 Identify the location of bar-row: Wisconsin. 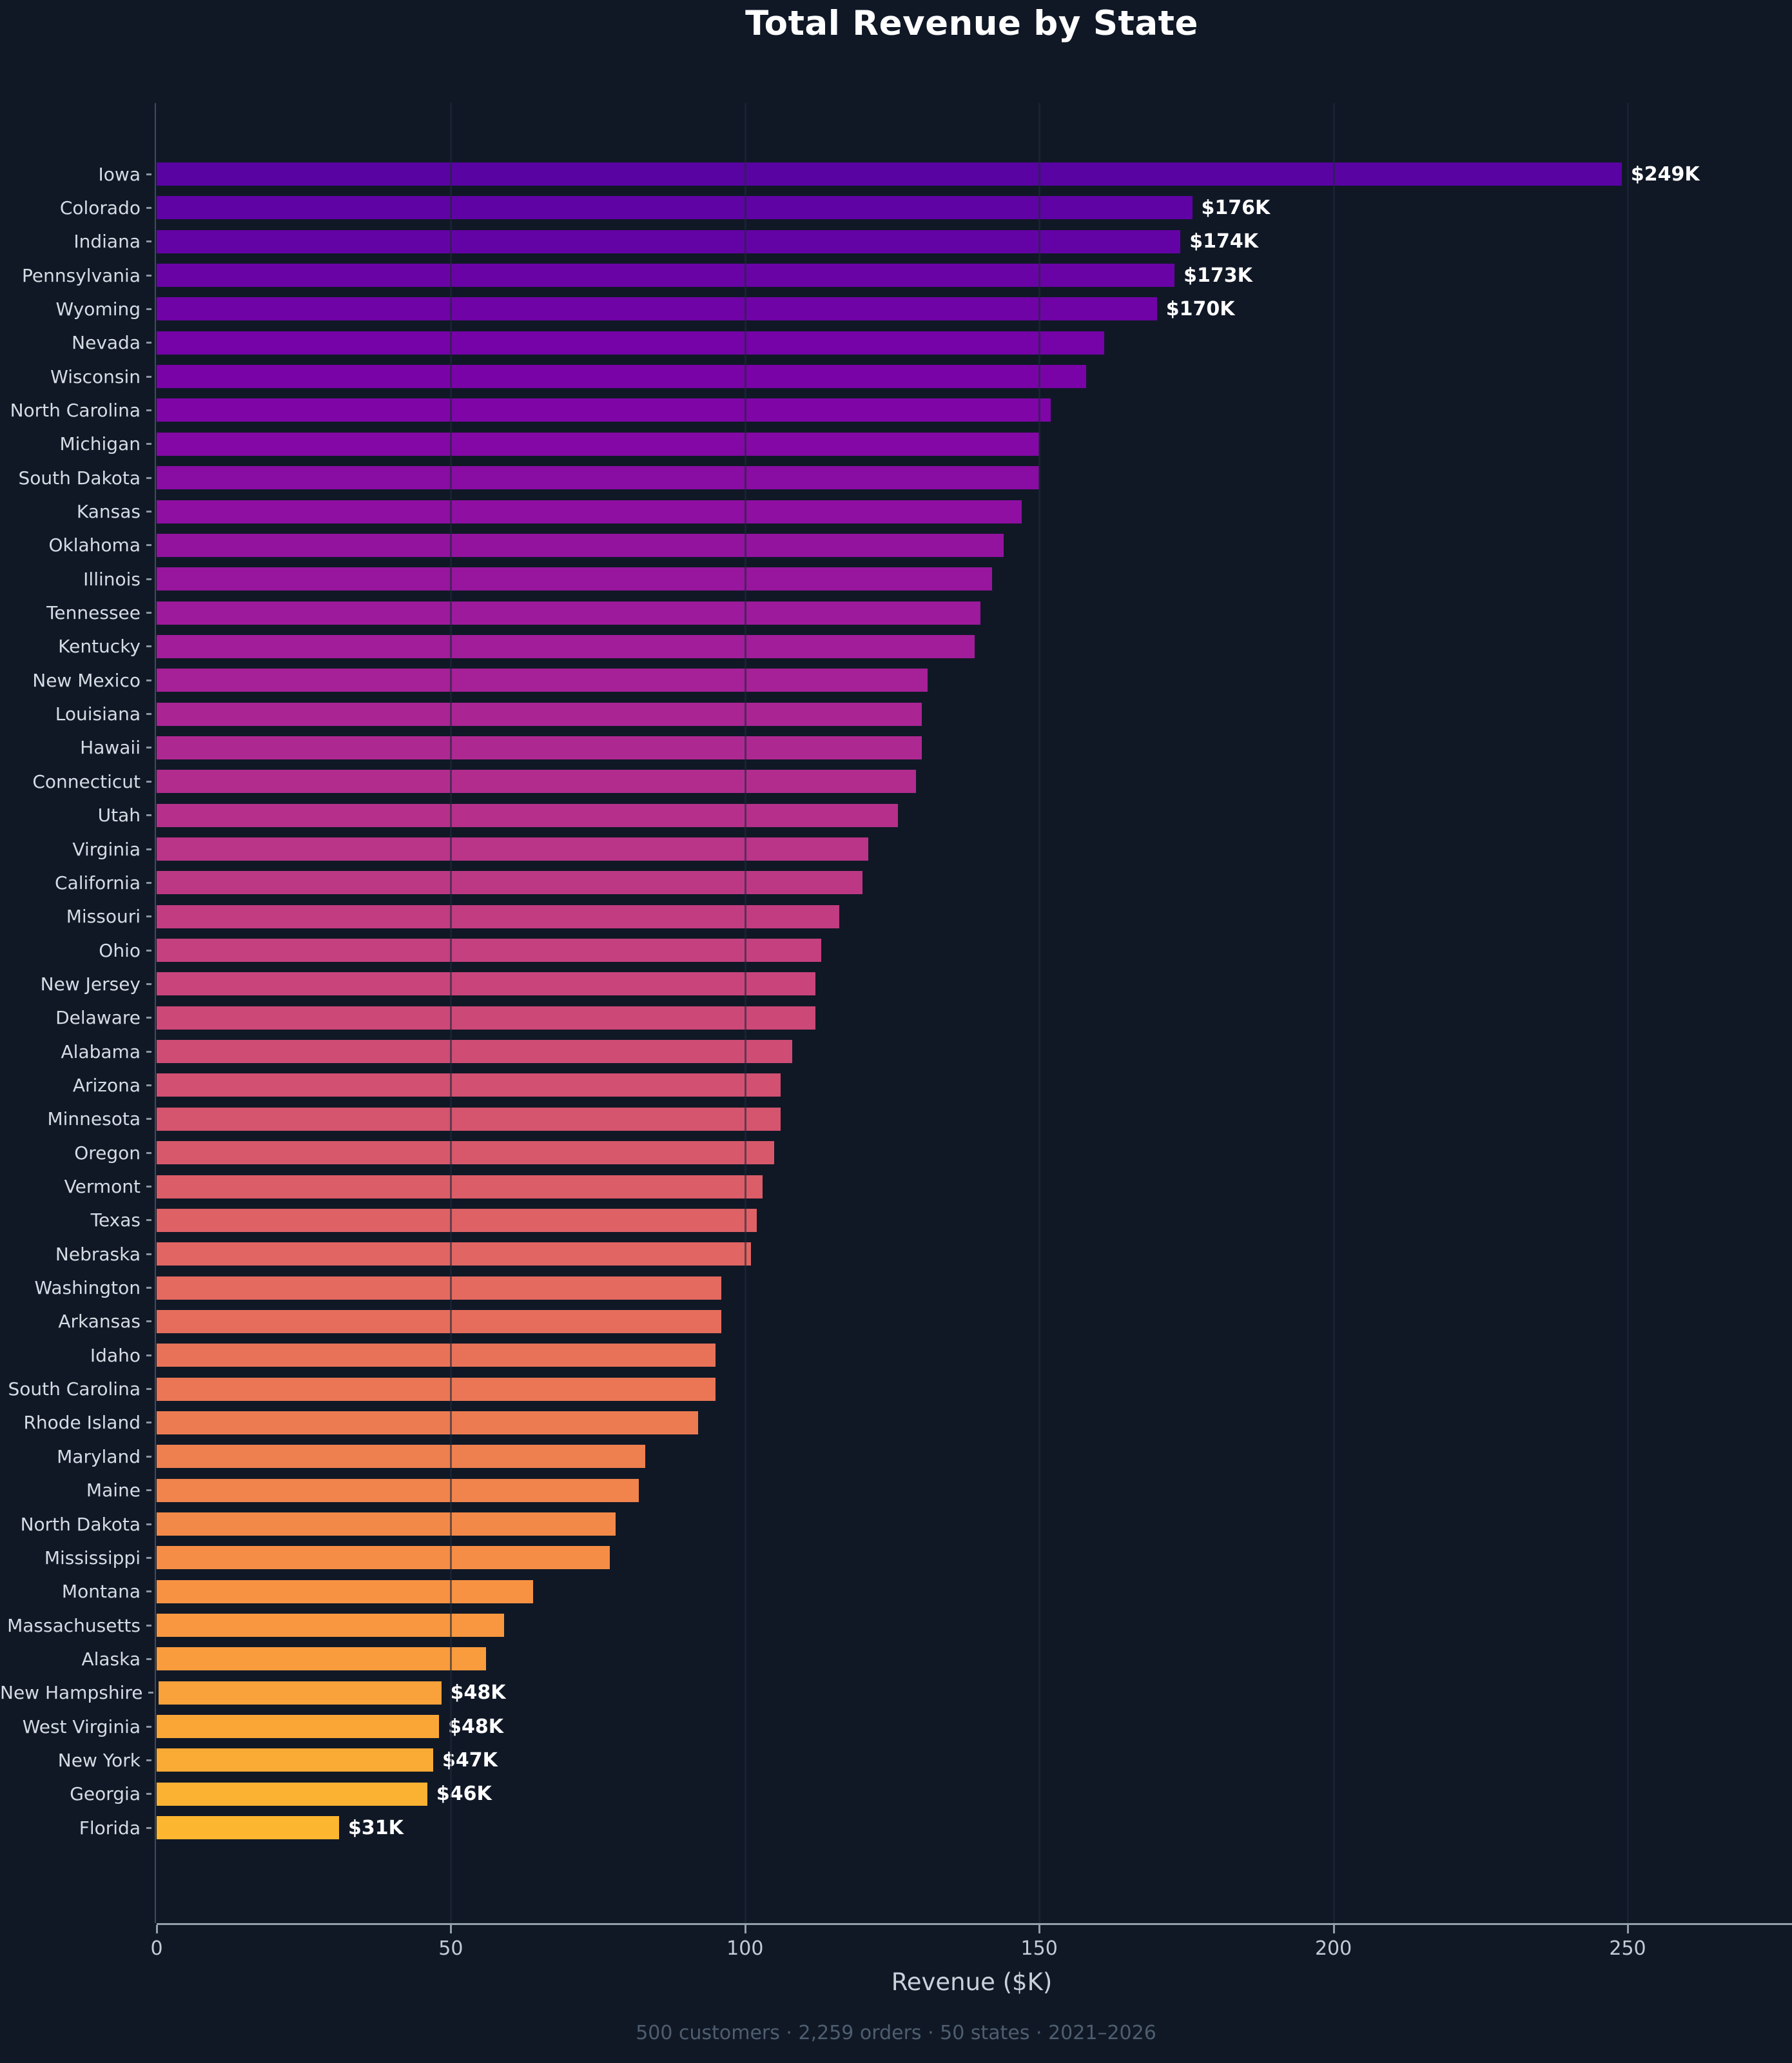
(896, 376).